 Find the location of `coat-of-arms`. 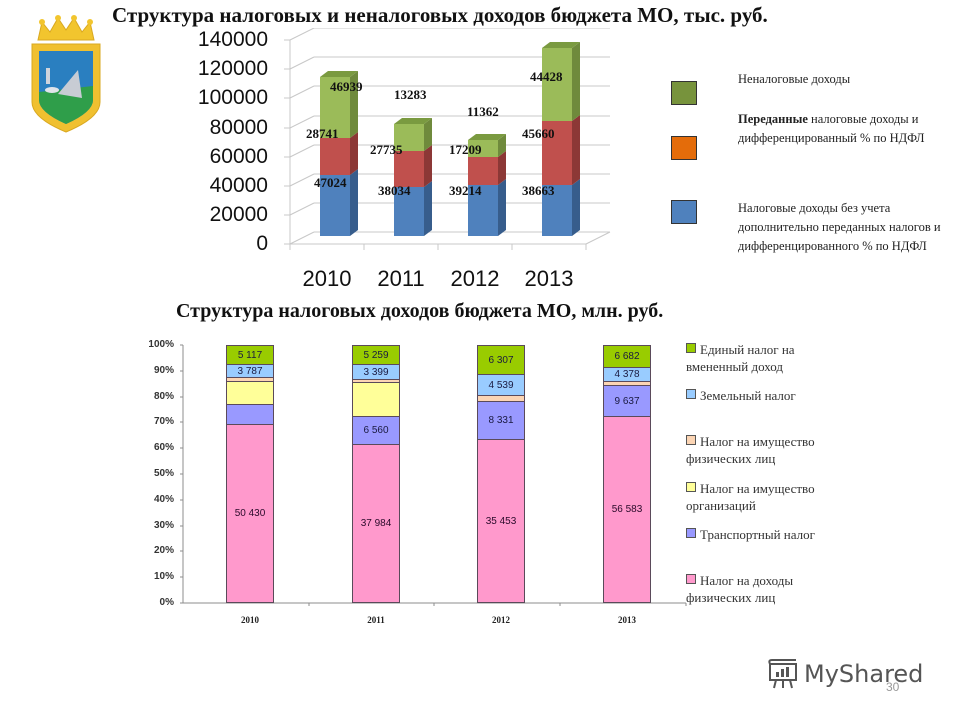

coat-of-arms is located at coordinates (66, 74).